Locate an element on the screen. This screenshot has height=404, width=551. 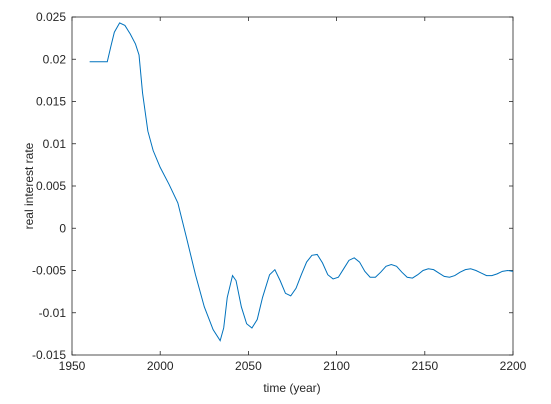
x-tick-label: 2150 is located at coordinates (424, 366).